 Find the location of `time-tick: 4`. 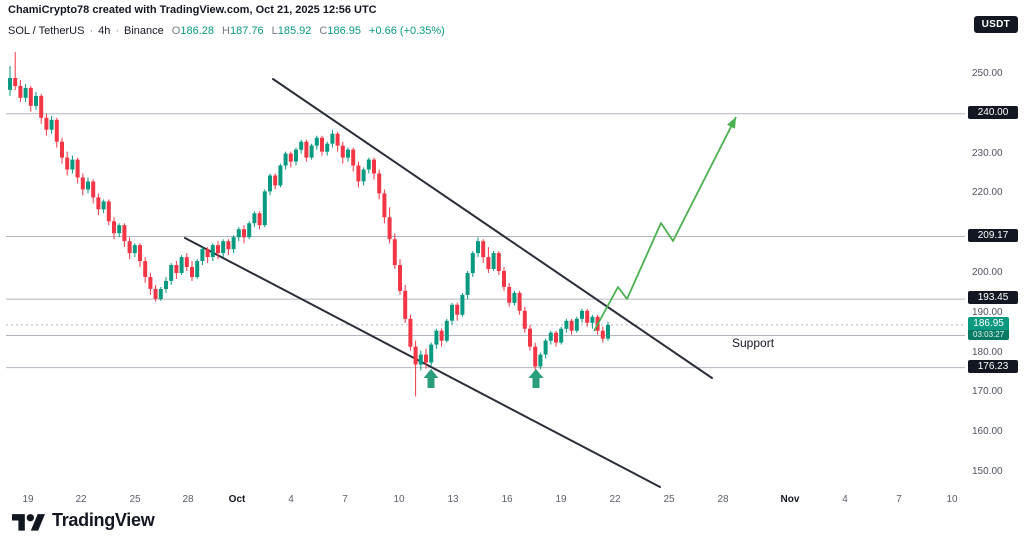

time-tick: 4 is located at coordinates (845, 499).